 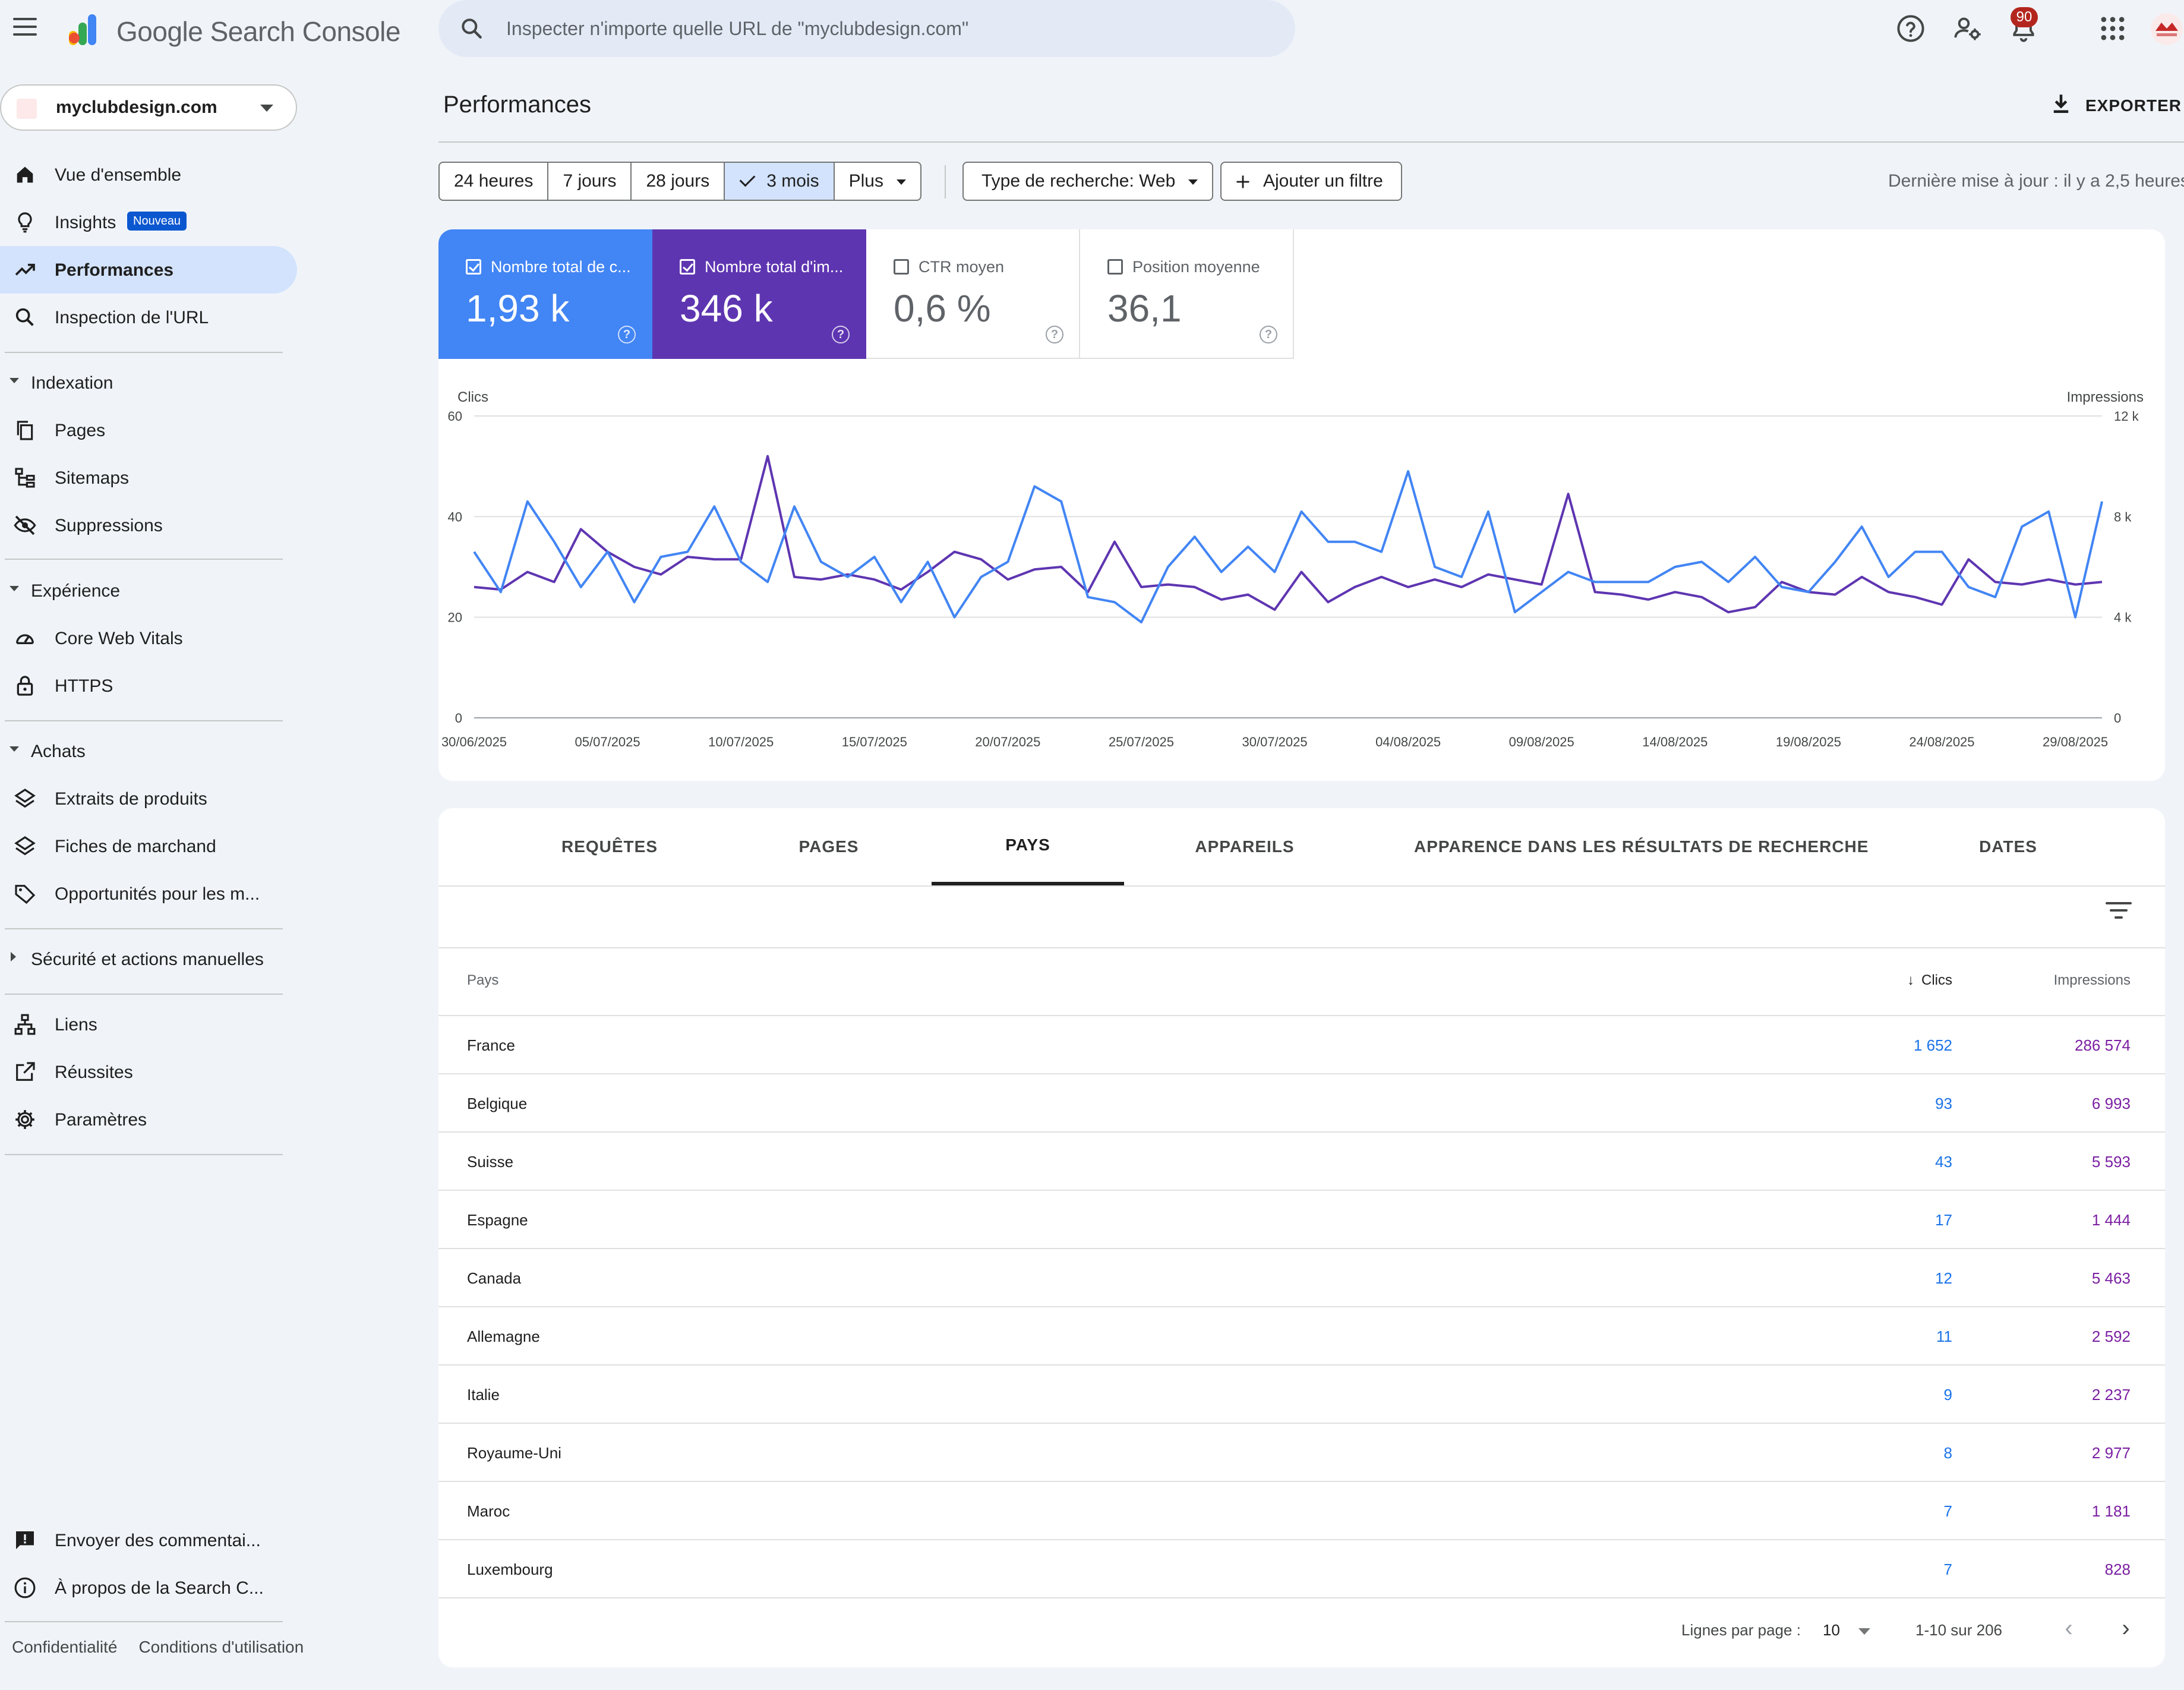 What do you see at coordinates (26, 1071) in the screenshot?
I see `open-external-icon` at bounding box center [26, 1071].